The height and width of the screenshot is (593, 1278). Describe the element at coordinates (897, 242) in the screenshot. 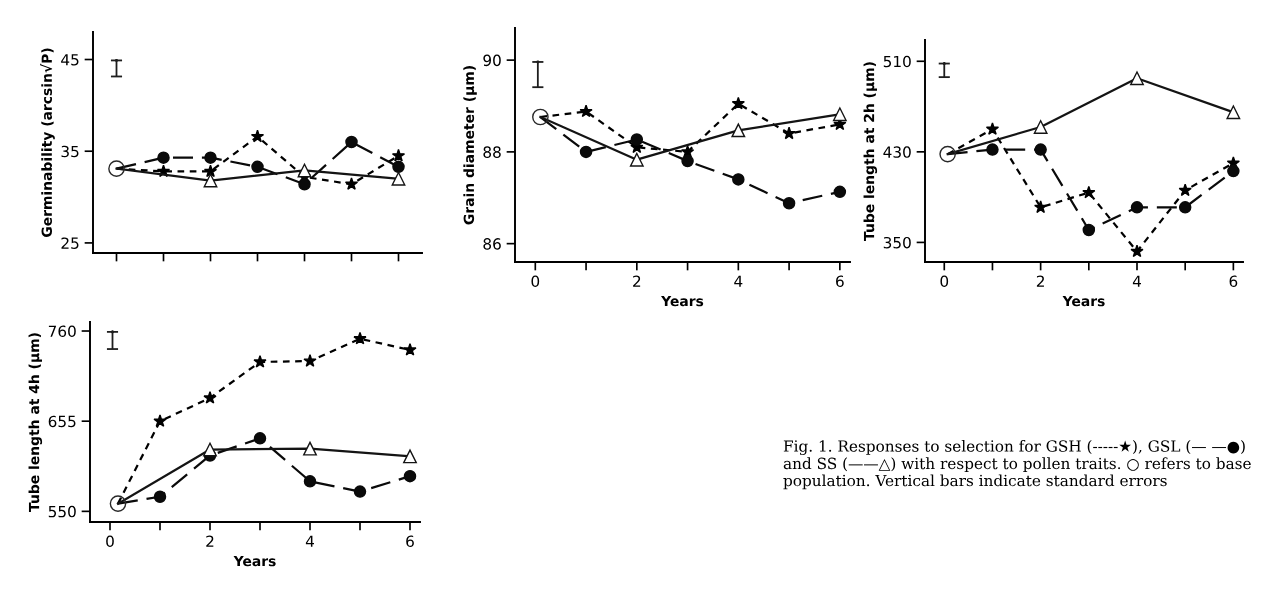

I see `y-tick-label: 350` at that location.